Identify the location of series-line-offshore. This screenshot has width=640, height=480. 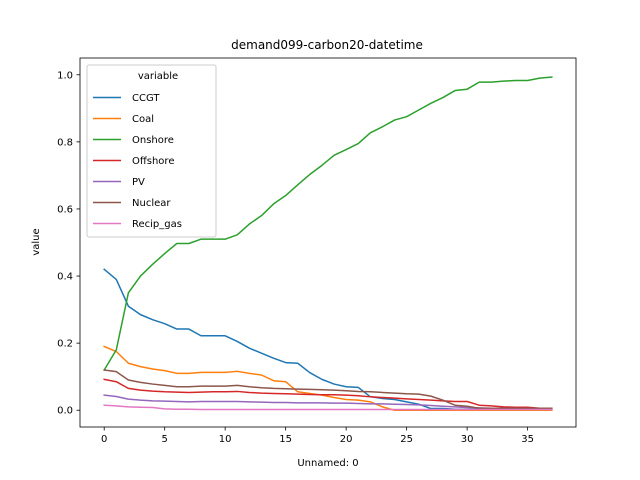
(328, 393).